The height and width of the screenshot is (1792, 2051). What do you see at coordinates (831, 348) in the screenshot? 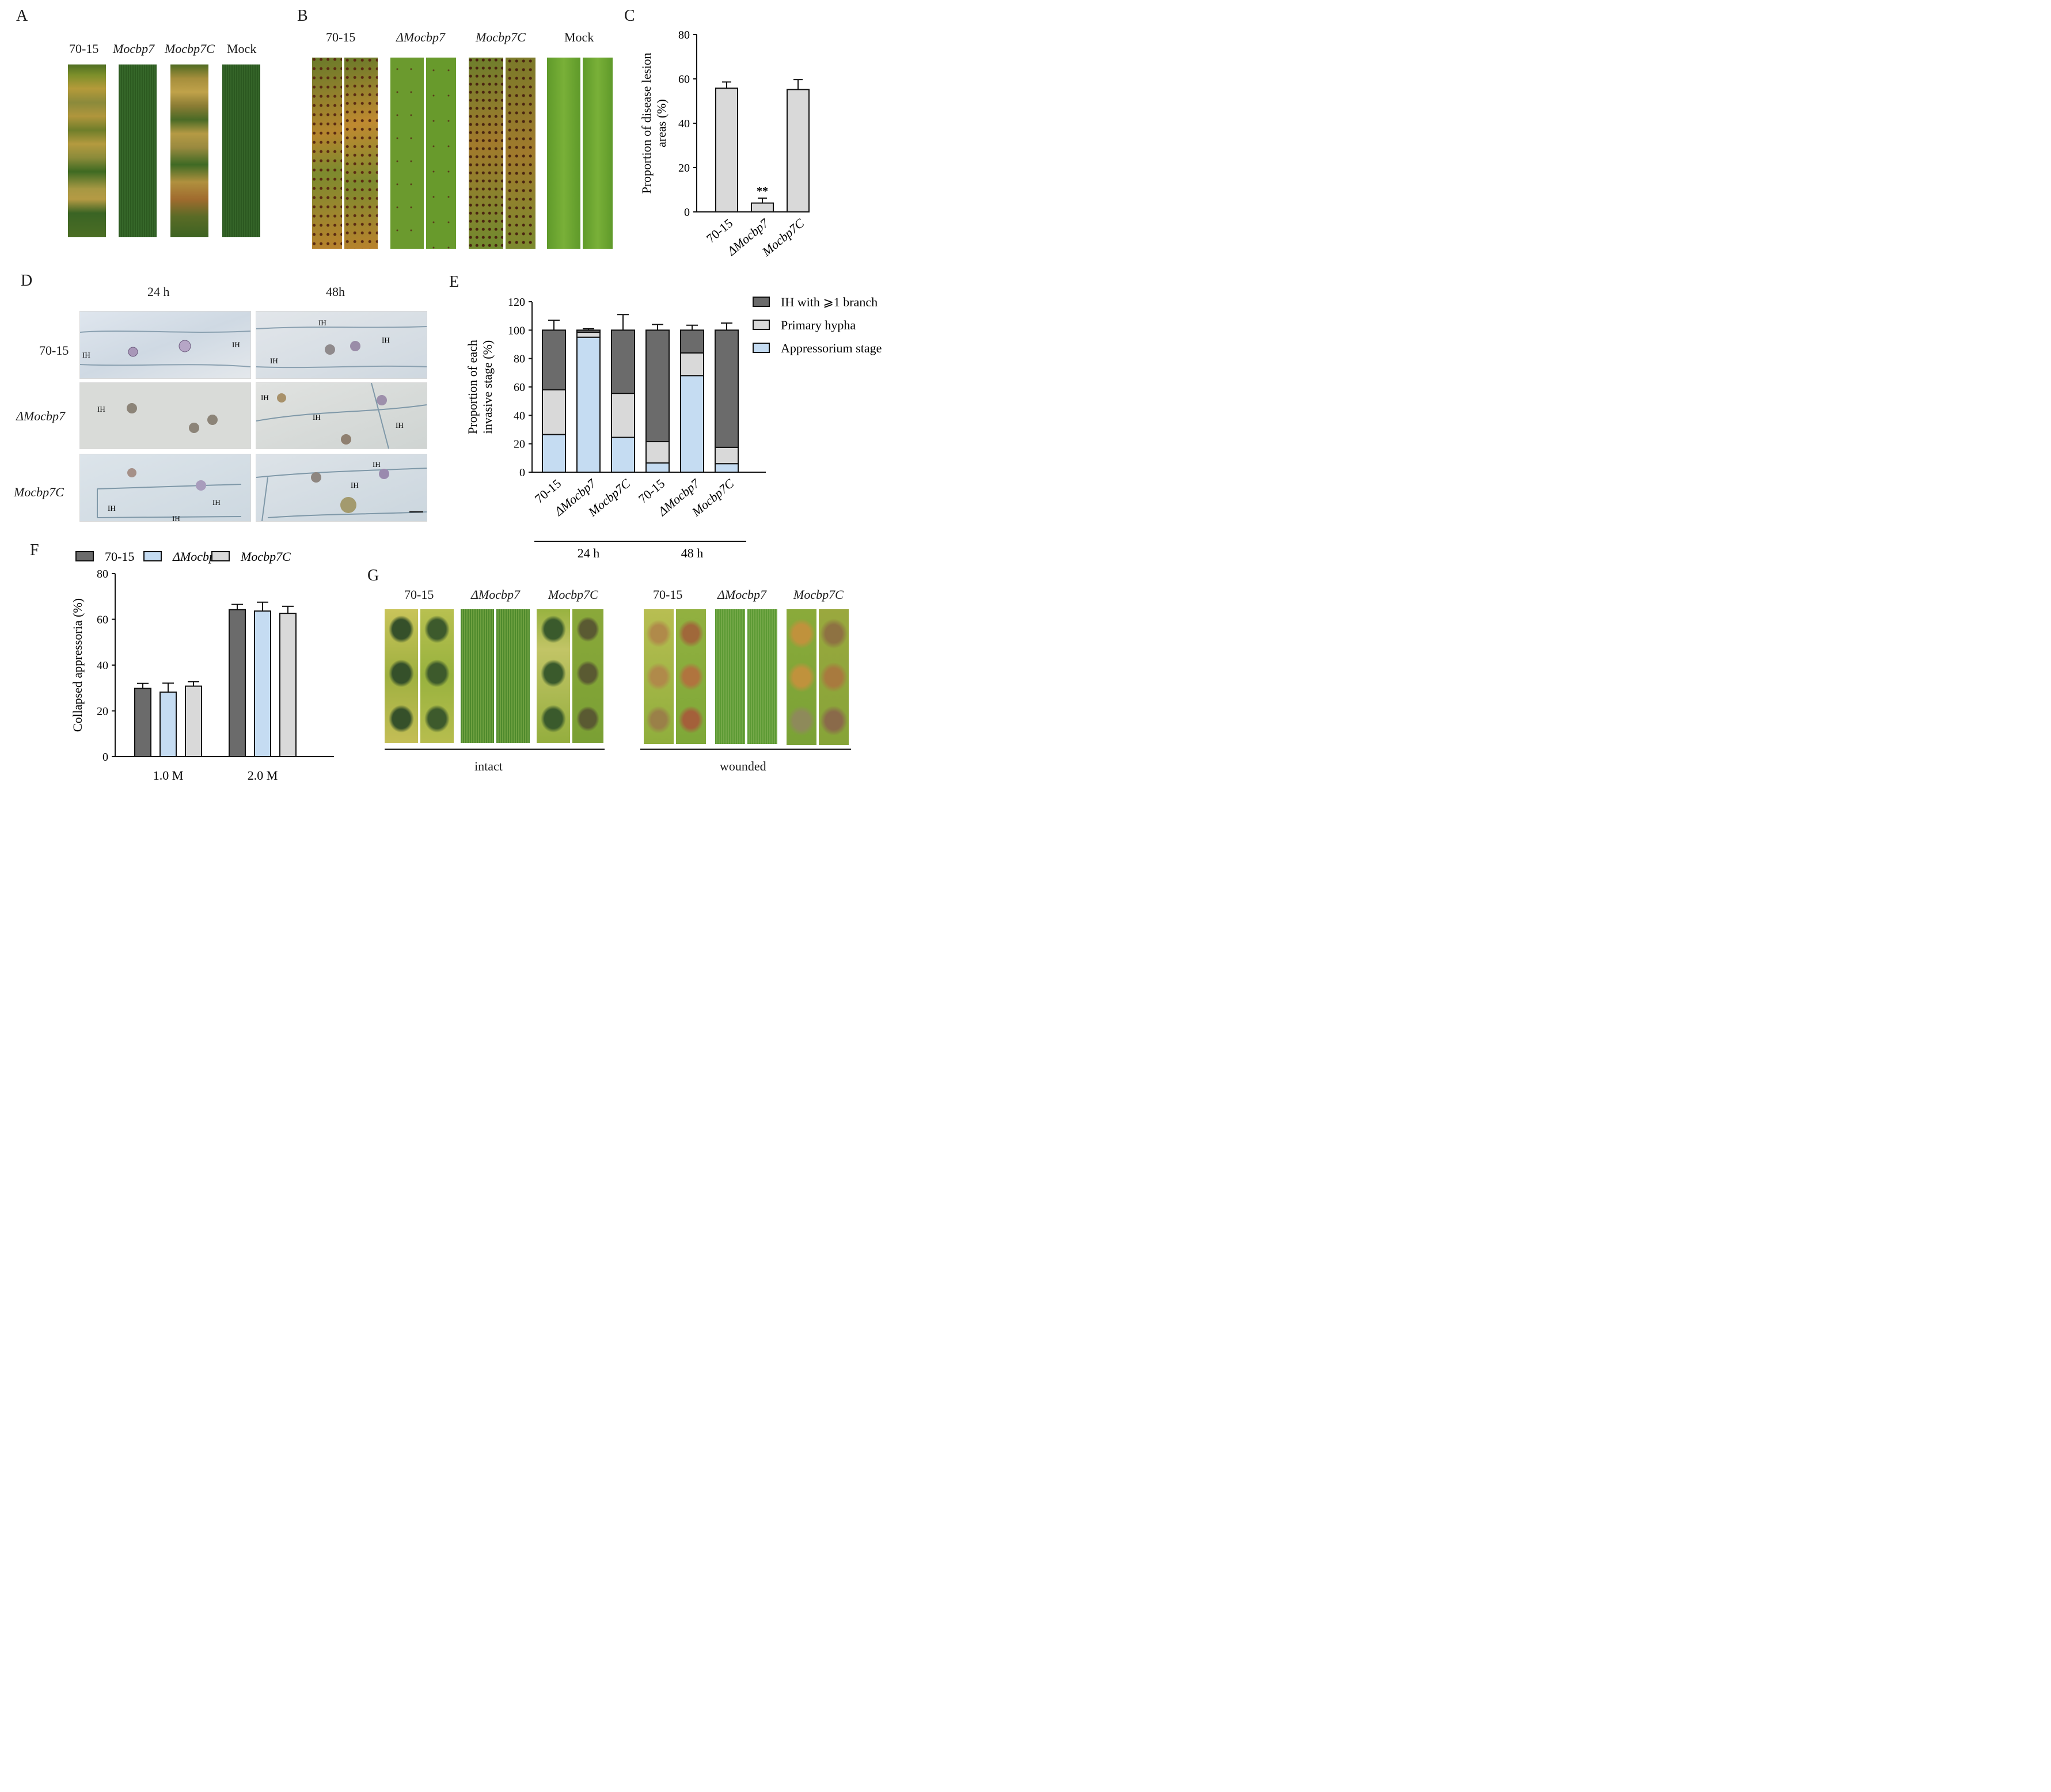
I see `chart-e-legend-label: Appressorium stage` at bounding box center [831, 348].